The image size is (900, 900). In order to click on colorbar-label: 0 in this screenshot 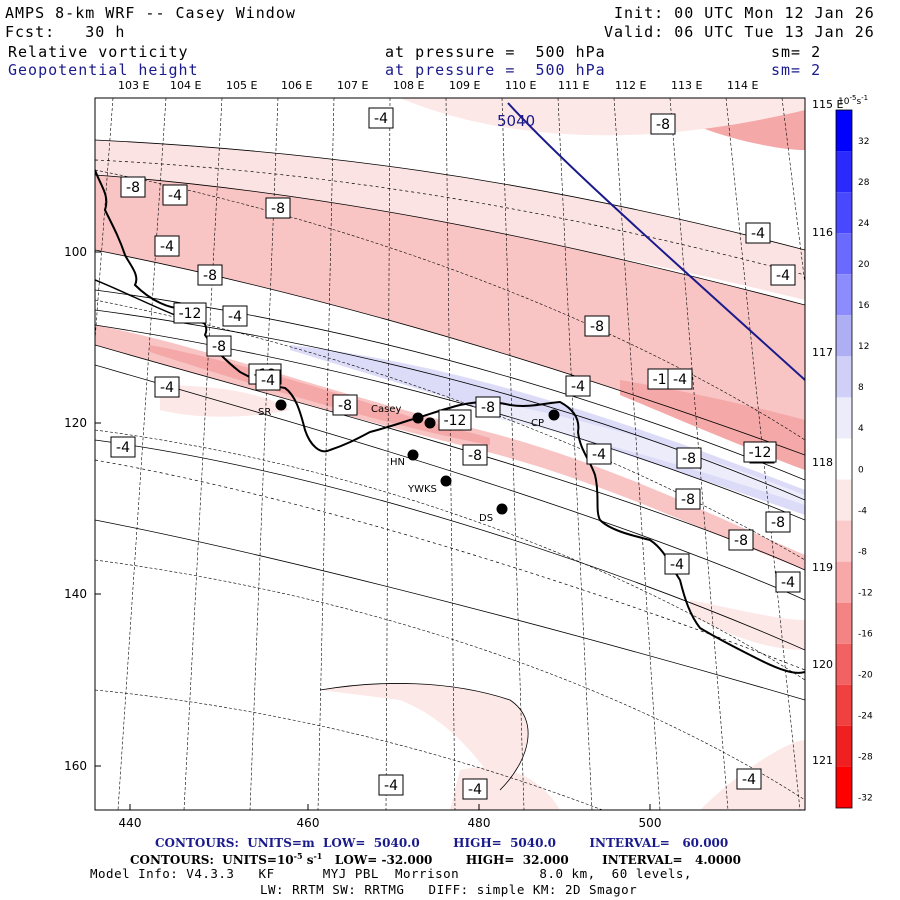, I will do `click(861, 470)`.